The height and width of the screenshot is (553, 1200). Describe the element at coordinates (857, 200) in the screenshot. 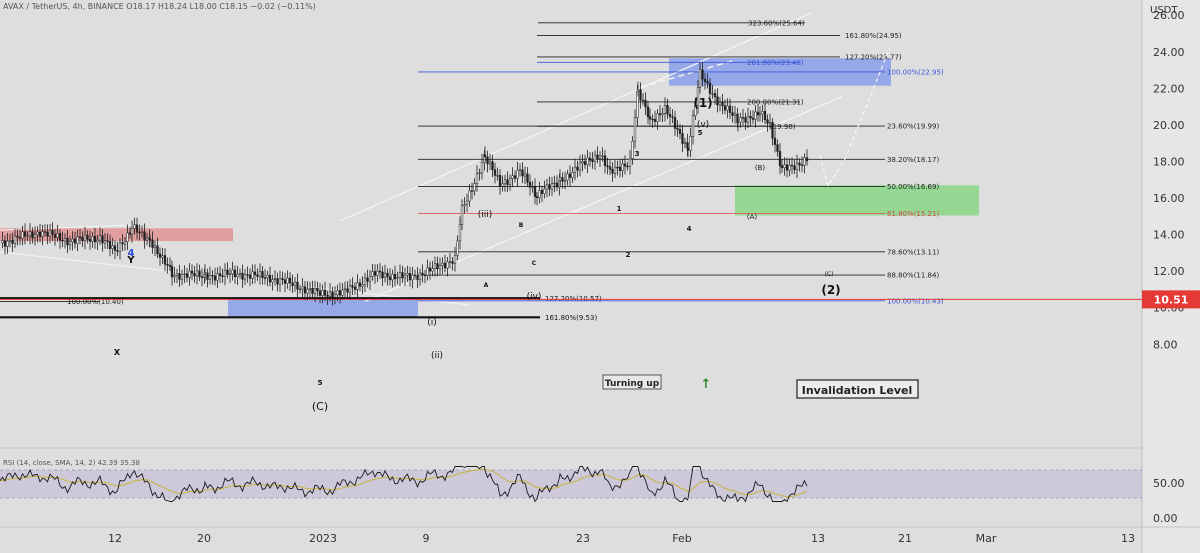

I see `wave-2-target-zone` at that location.